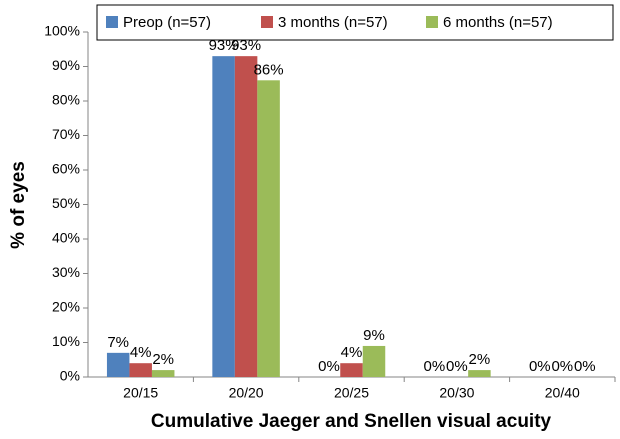  What do you see at coordinates (66, 134) in the screenshot?
I see `y-tick-label: 70%` at bounding box center [66, 134].